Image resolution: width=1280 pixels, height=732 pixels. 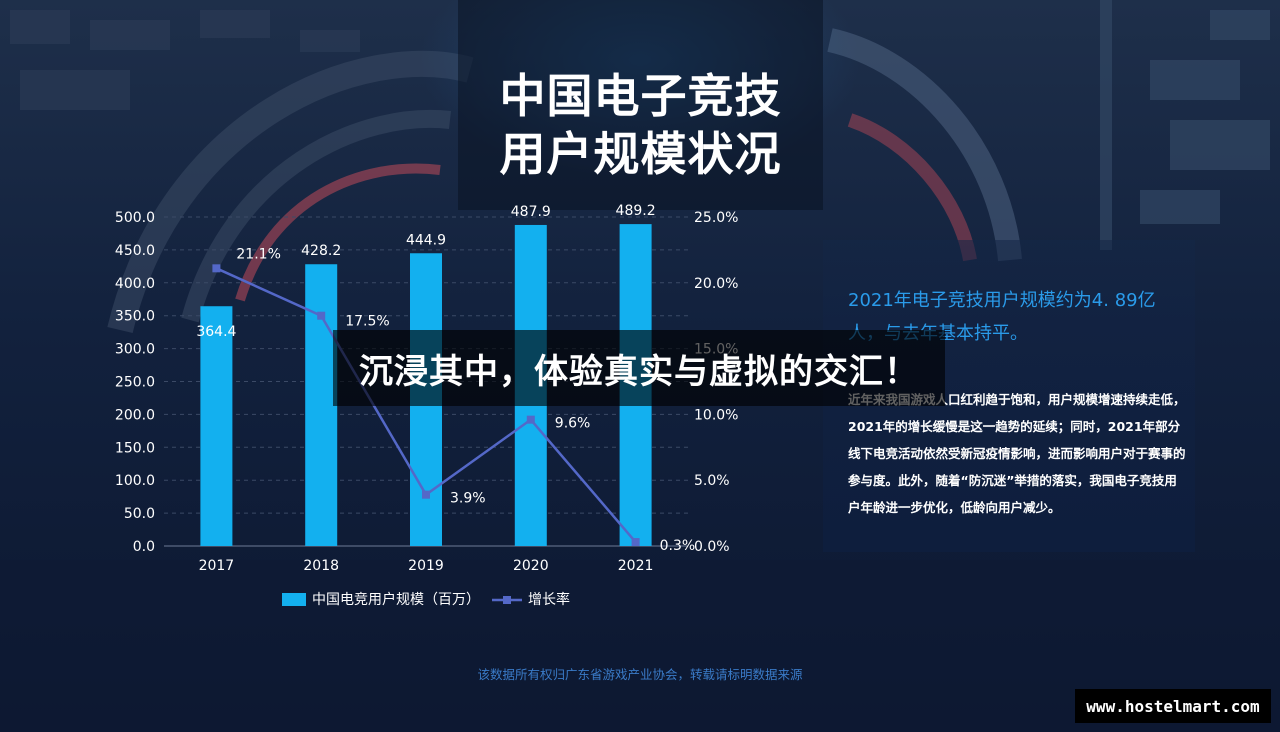 I want to click on y-left-tick-label: 300.0, so click(x=135, y=350).